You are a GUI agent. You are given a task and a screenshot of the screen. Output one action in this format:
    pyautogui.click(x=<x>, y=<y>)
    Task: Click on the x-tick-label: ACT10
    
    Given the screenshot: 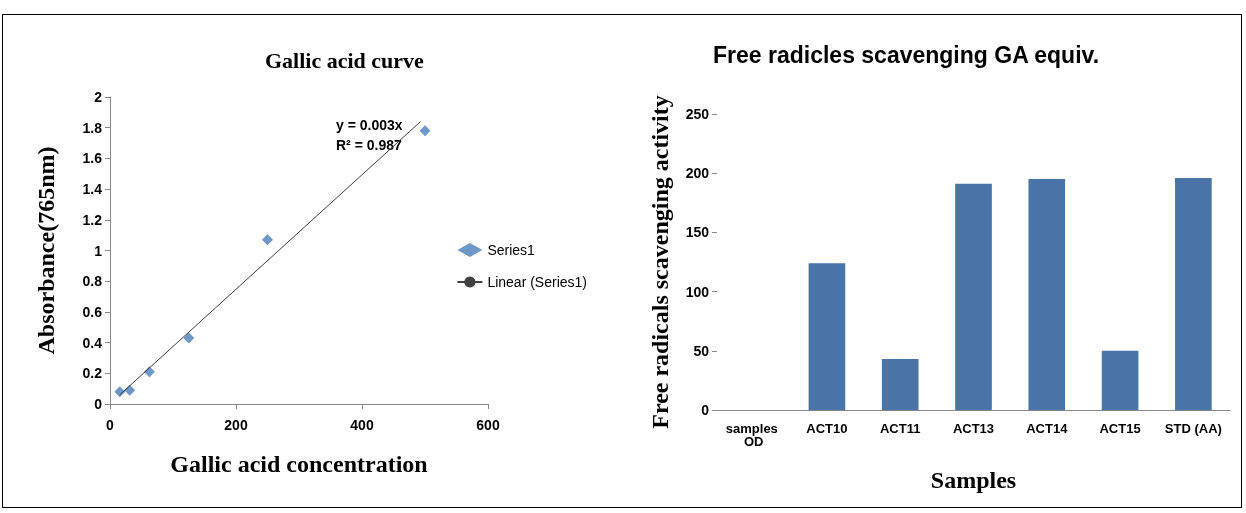 What is the action you would take?
    pyautogui.click(x=827, y=428)
    